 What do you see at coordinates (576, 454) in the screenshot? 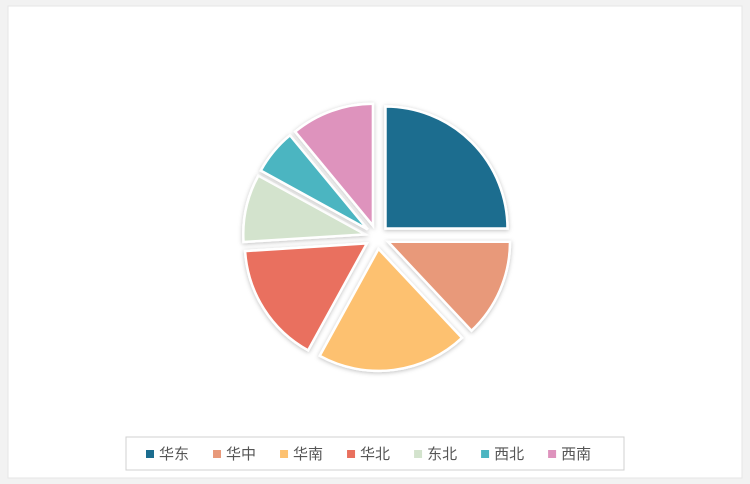
I see `legend-label: 西南` at bounding box center [576, 454].